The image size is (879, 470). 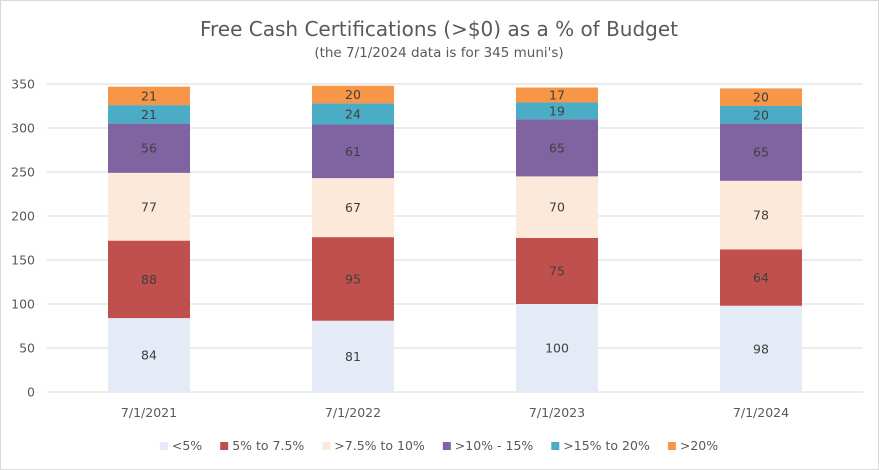 I want to click on y-tick-label: 100, so click(x=23, y=304).